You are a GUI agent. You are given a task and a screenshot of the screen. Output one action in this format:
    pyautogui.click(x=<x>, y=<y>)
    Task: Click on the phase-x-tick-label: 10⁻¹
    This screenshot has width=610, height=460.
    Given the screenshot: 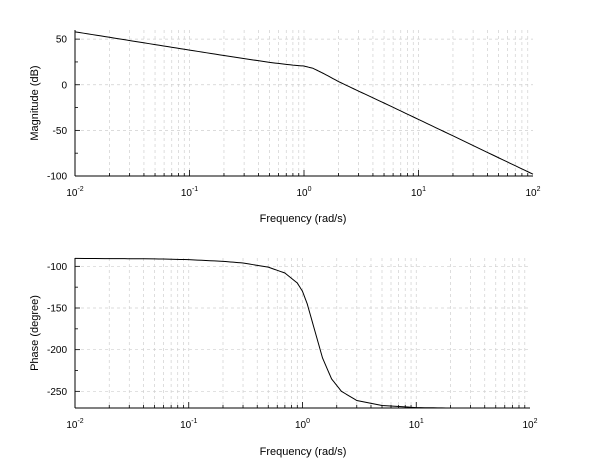 What is the action you would take?
    pyautogui.click(x=188, y=424)
    